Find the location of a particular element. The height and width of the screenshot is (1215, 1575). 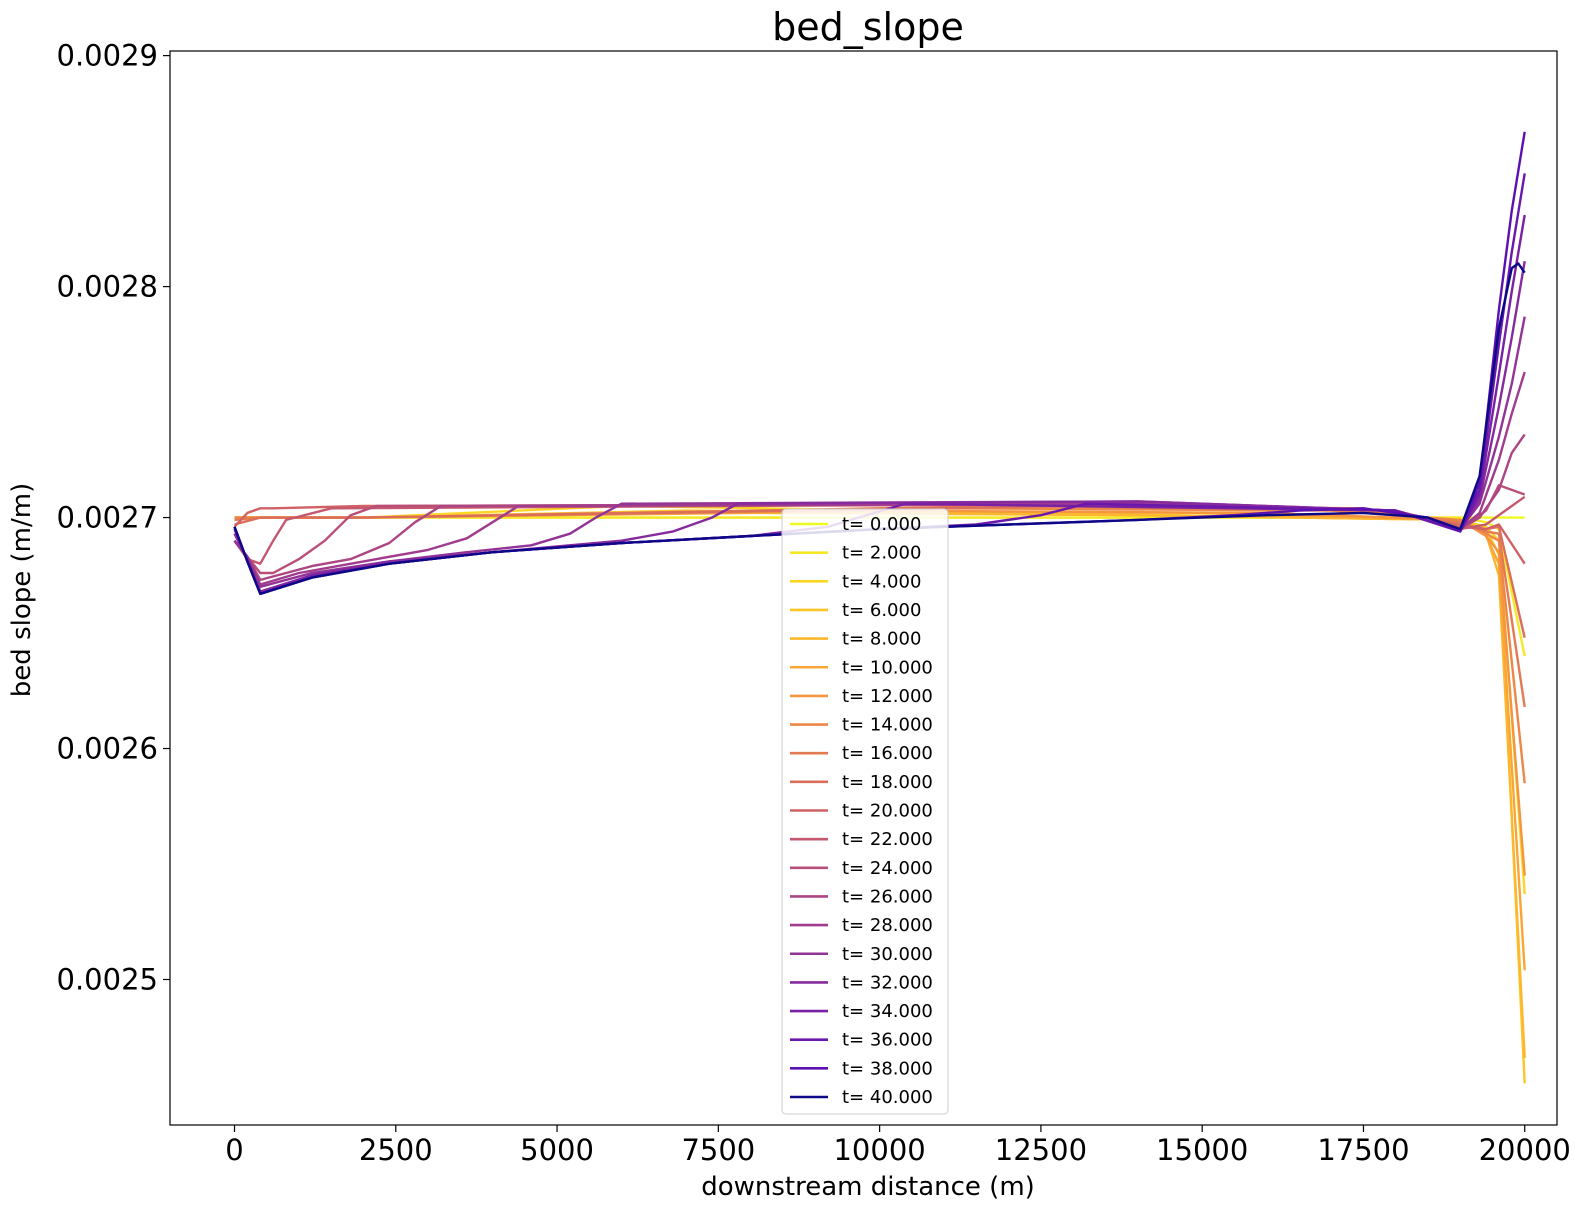

x-tick-label: 20000 is located at coordinates (1525, 1150).